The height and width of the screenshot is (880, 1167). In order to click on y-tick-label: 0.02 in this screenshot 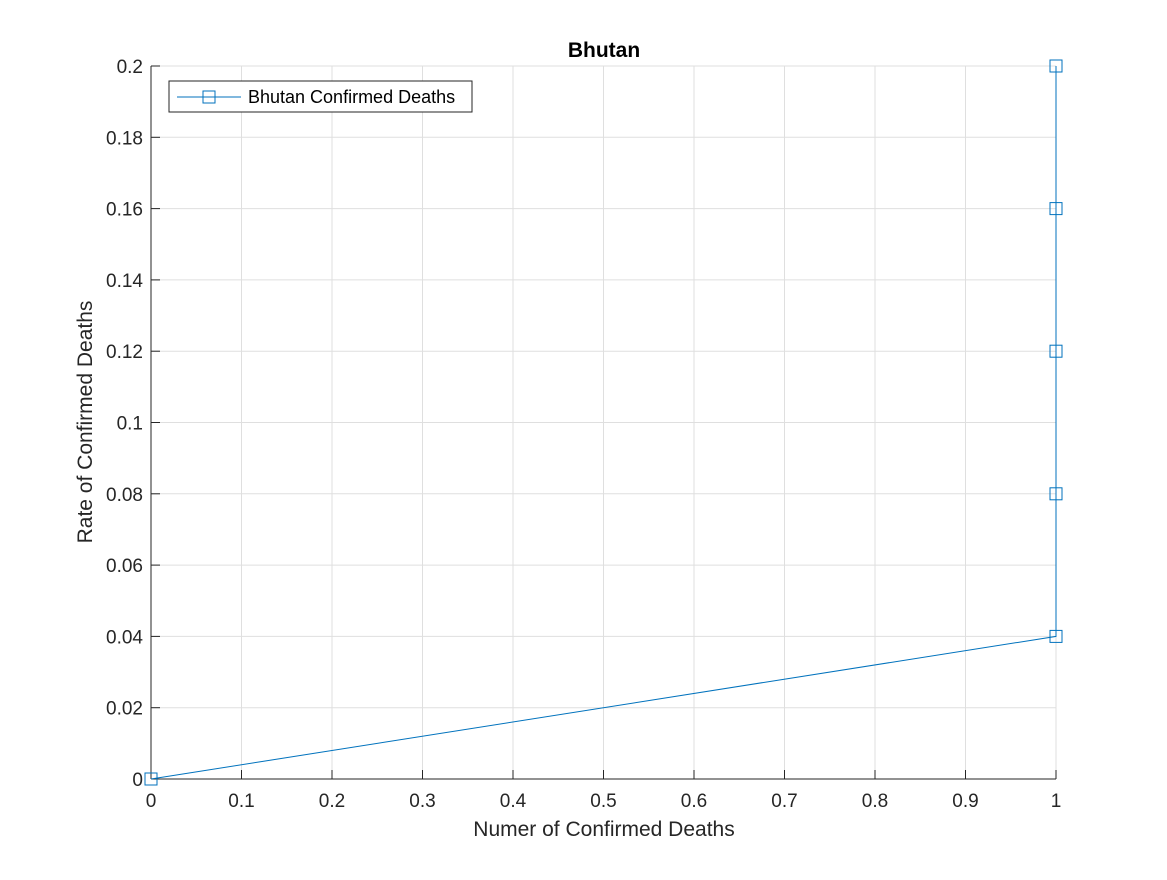, I will do `click(124, 709)`.